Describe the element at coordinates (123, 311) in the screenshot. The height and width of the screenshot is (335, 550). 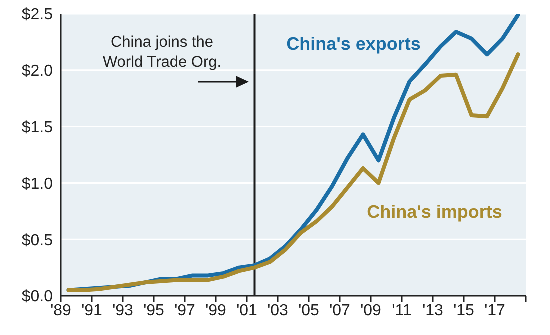
I see `x-tick-label: '93` at that location.